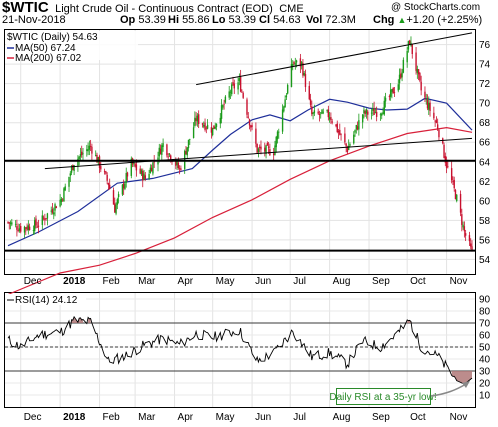 Image resolution: width=498 pixels, height=427 pixels. What do you see at coordinates (331, 20) in the screenshot?
I see `volume-group: Vol 72.3M` at bounding box center [331, 20].